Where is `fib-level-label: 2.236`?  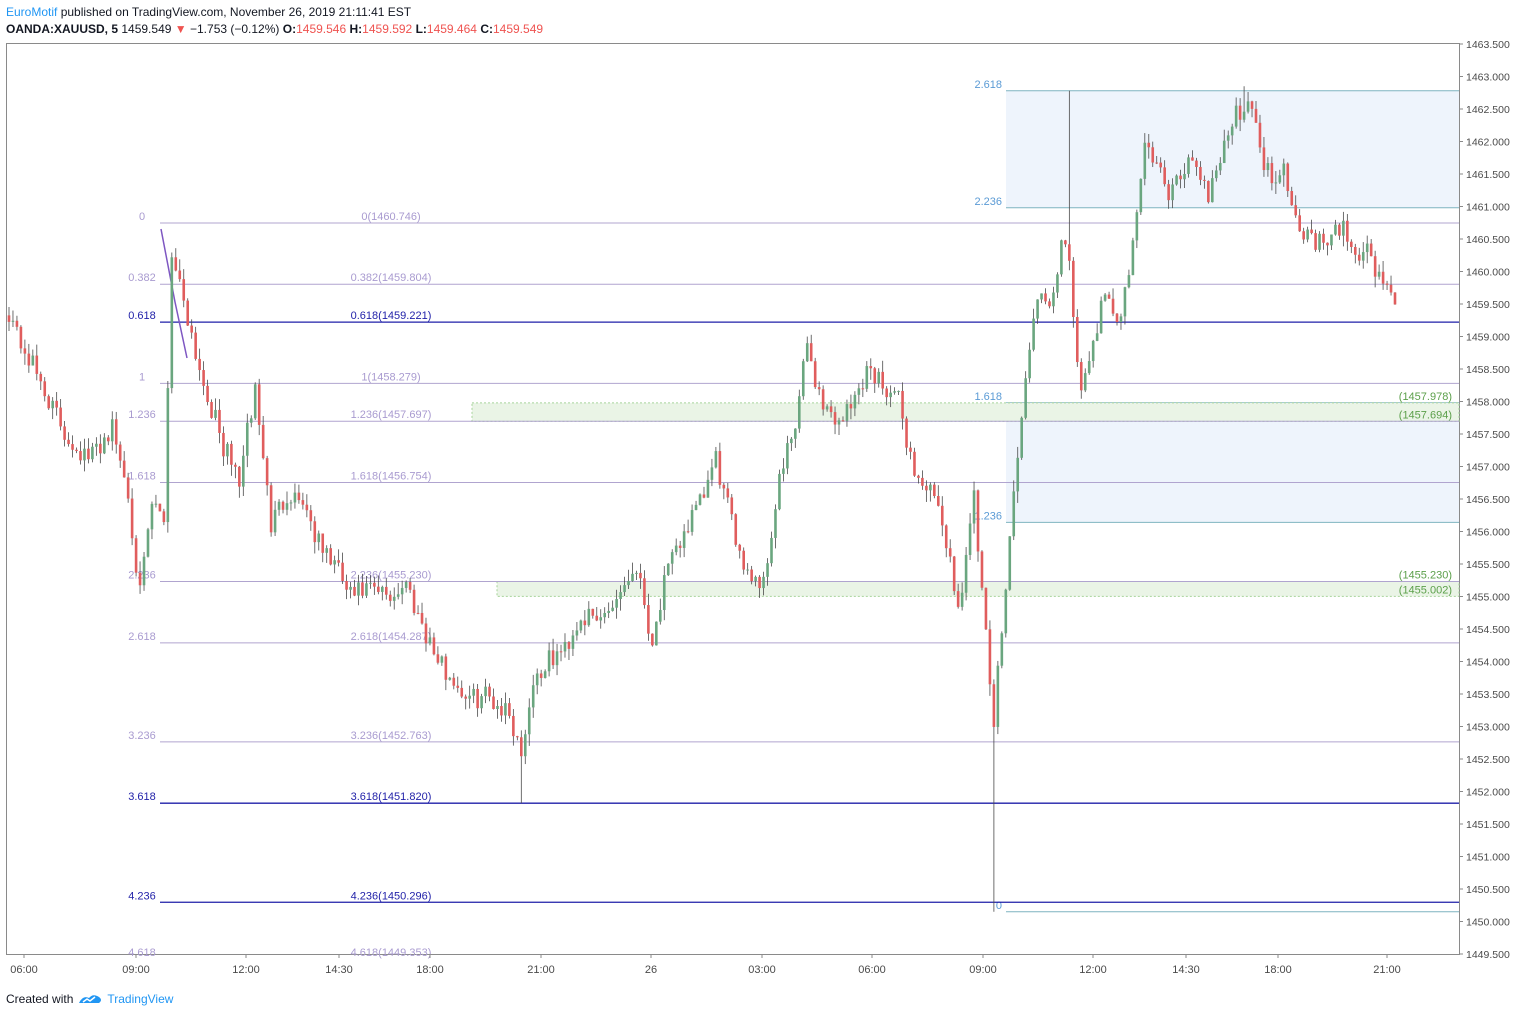
fib-level-label: 2.236 is located at coordinates (142, 576).